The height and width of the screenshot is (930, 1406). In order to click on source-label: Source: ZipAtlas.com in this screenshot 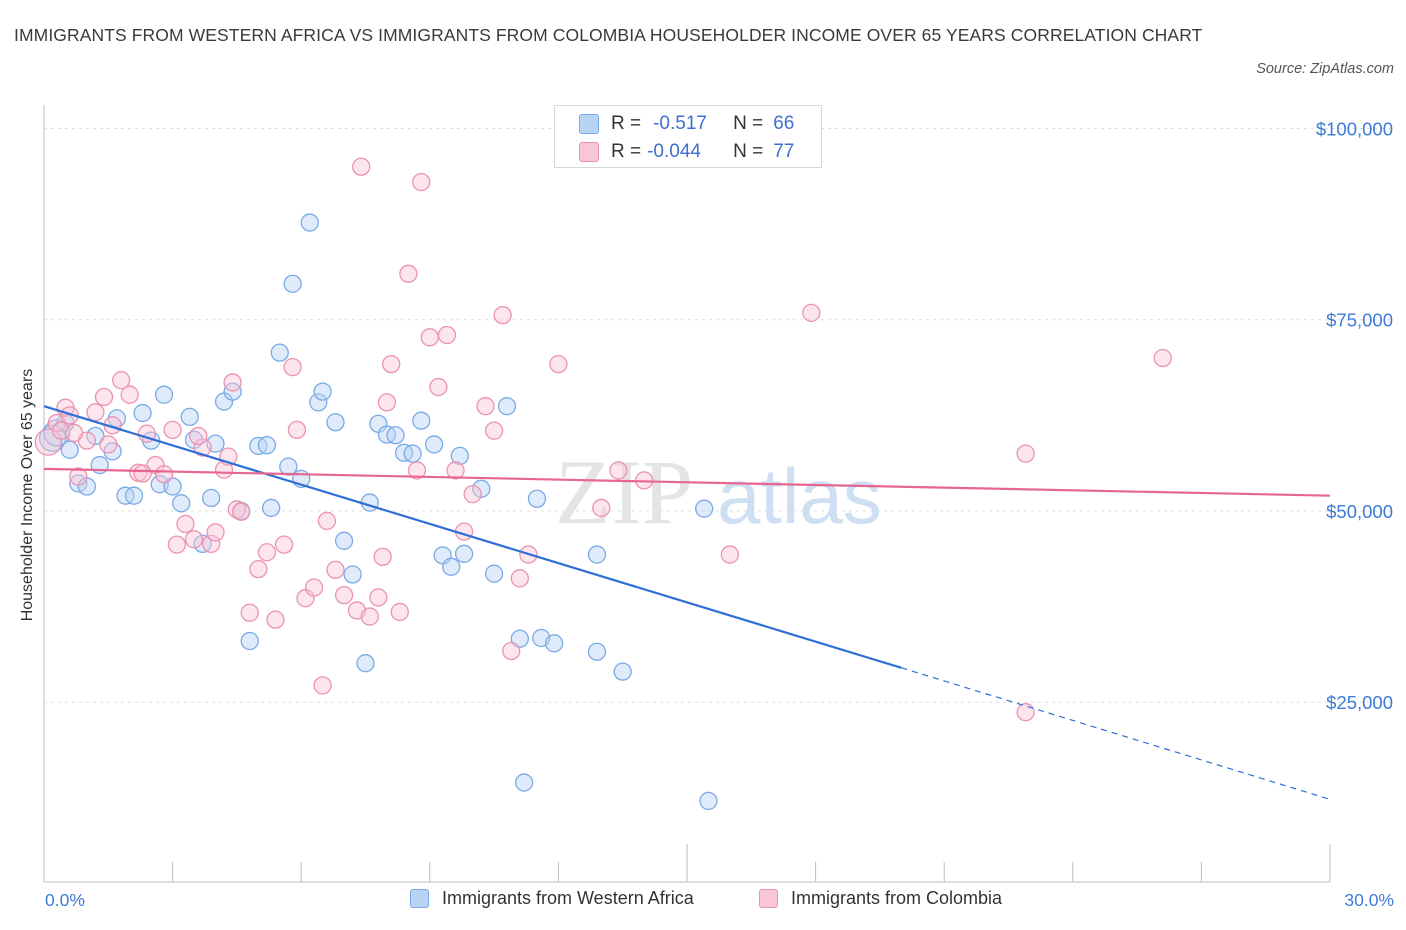, I will do `click(1325, 69)`.